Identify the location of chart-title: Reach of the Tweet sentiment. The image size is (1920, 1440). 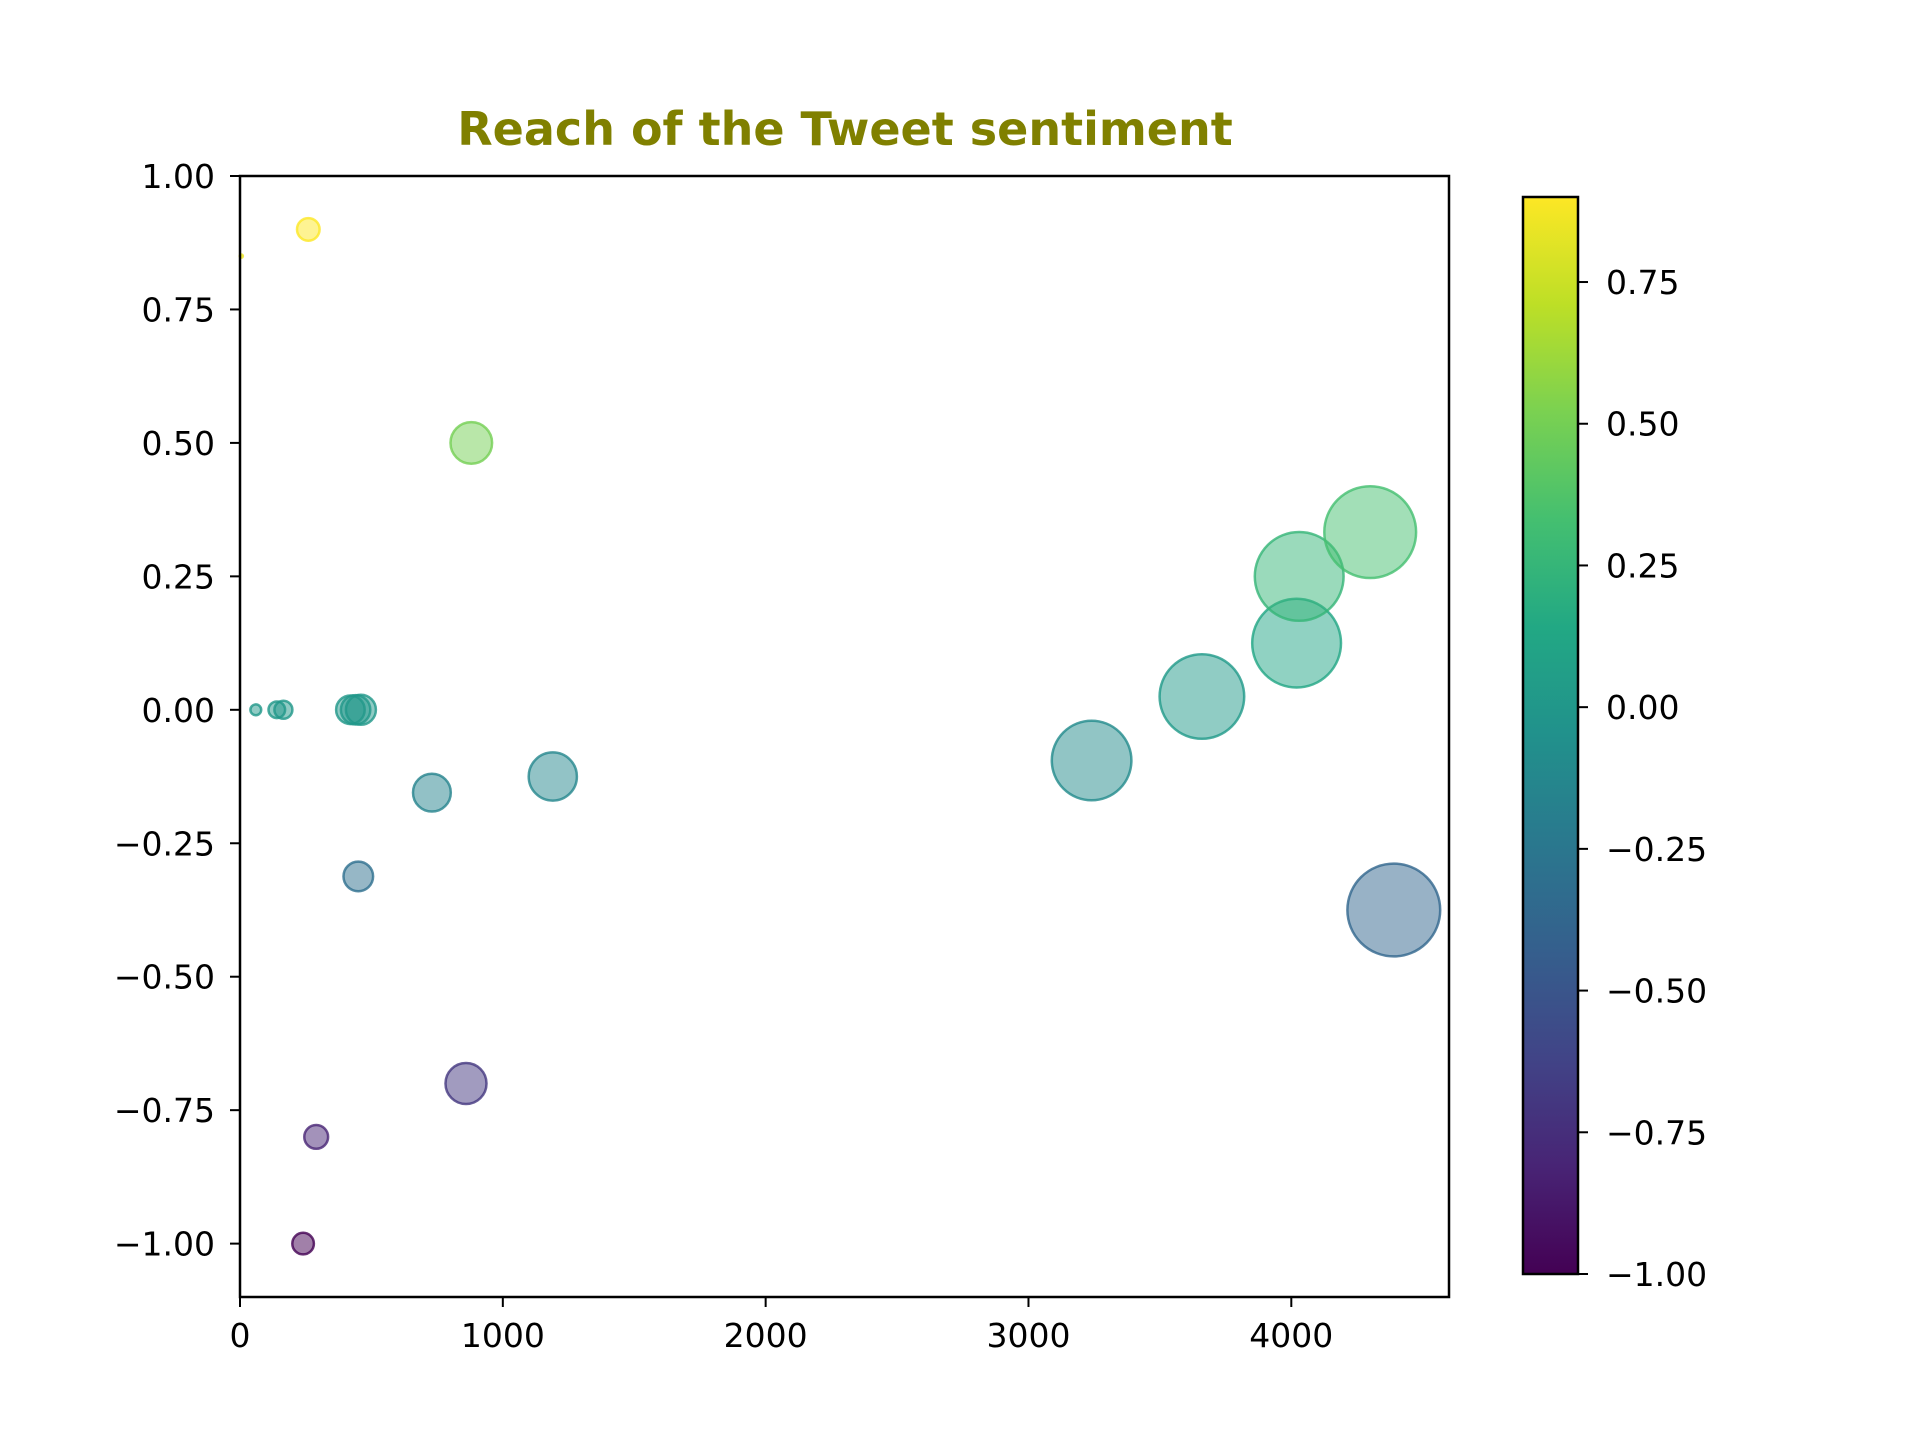
(844, 129).